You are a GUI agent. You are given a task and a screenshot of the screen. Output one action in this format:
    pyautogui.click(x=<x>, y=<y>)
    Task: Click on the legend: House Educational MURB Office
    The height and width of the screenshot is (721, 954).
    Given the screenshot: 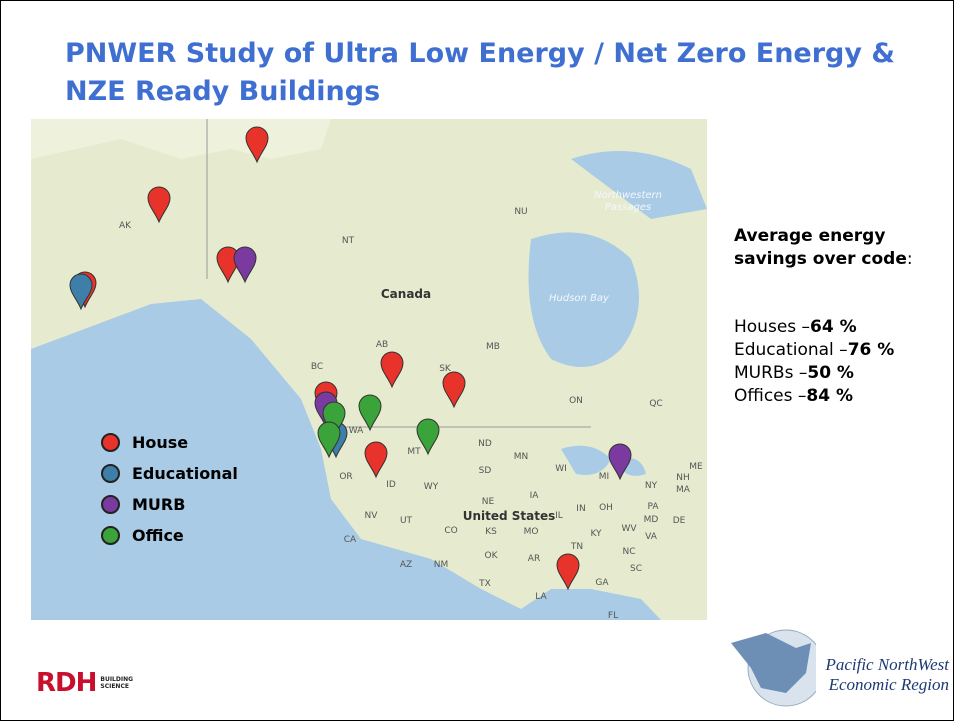 What is the action you would take?
    pyautogui.click(x=169, y=489)
    